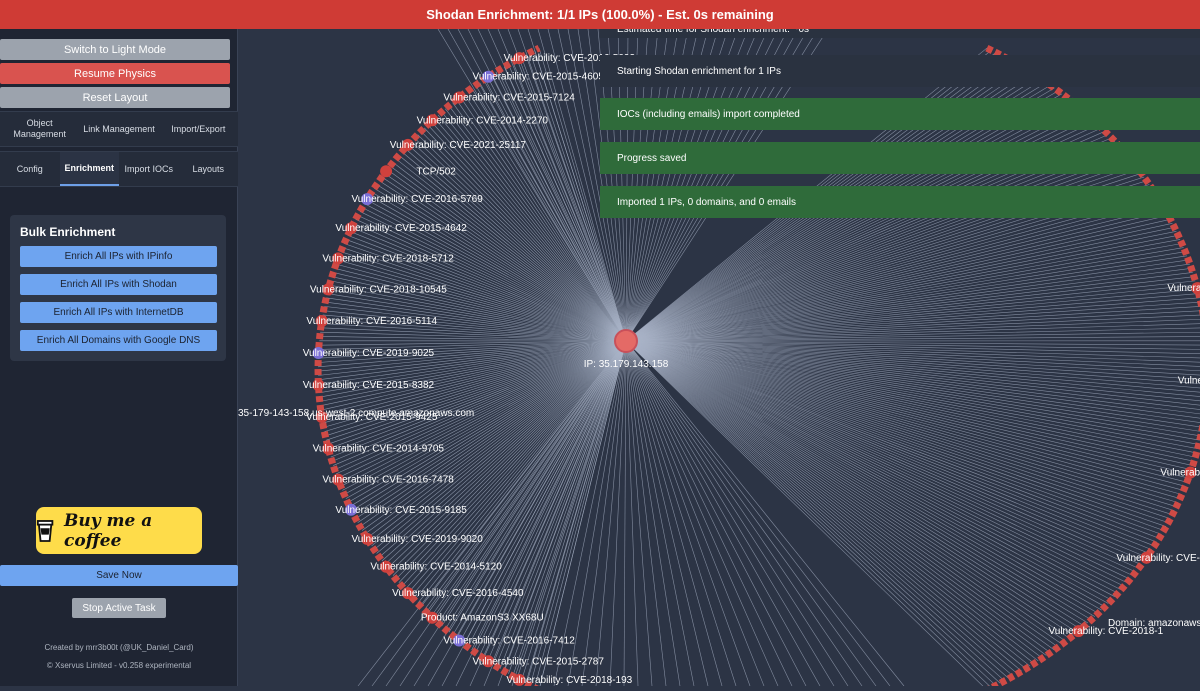 The width and height of the screenshot is (1200, 691). What do you see at coordinates (90, 169) in the screenshot?
I see `tab-enrichment: Enrichment` at bounding box center [90, 169].